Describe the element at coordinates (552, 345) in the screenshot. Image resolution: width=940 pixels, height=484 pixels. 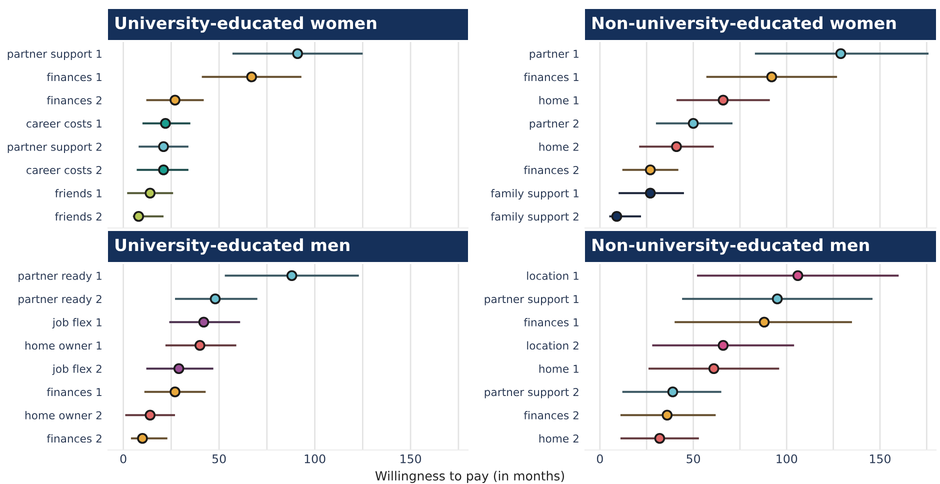
I see `y-tick-label: location 2` at that location.